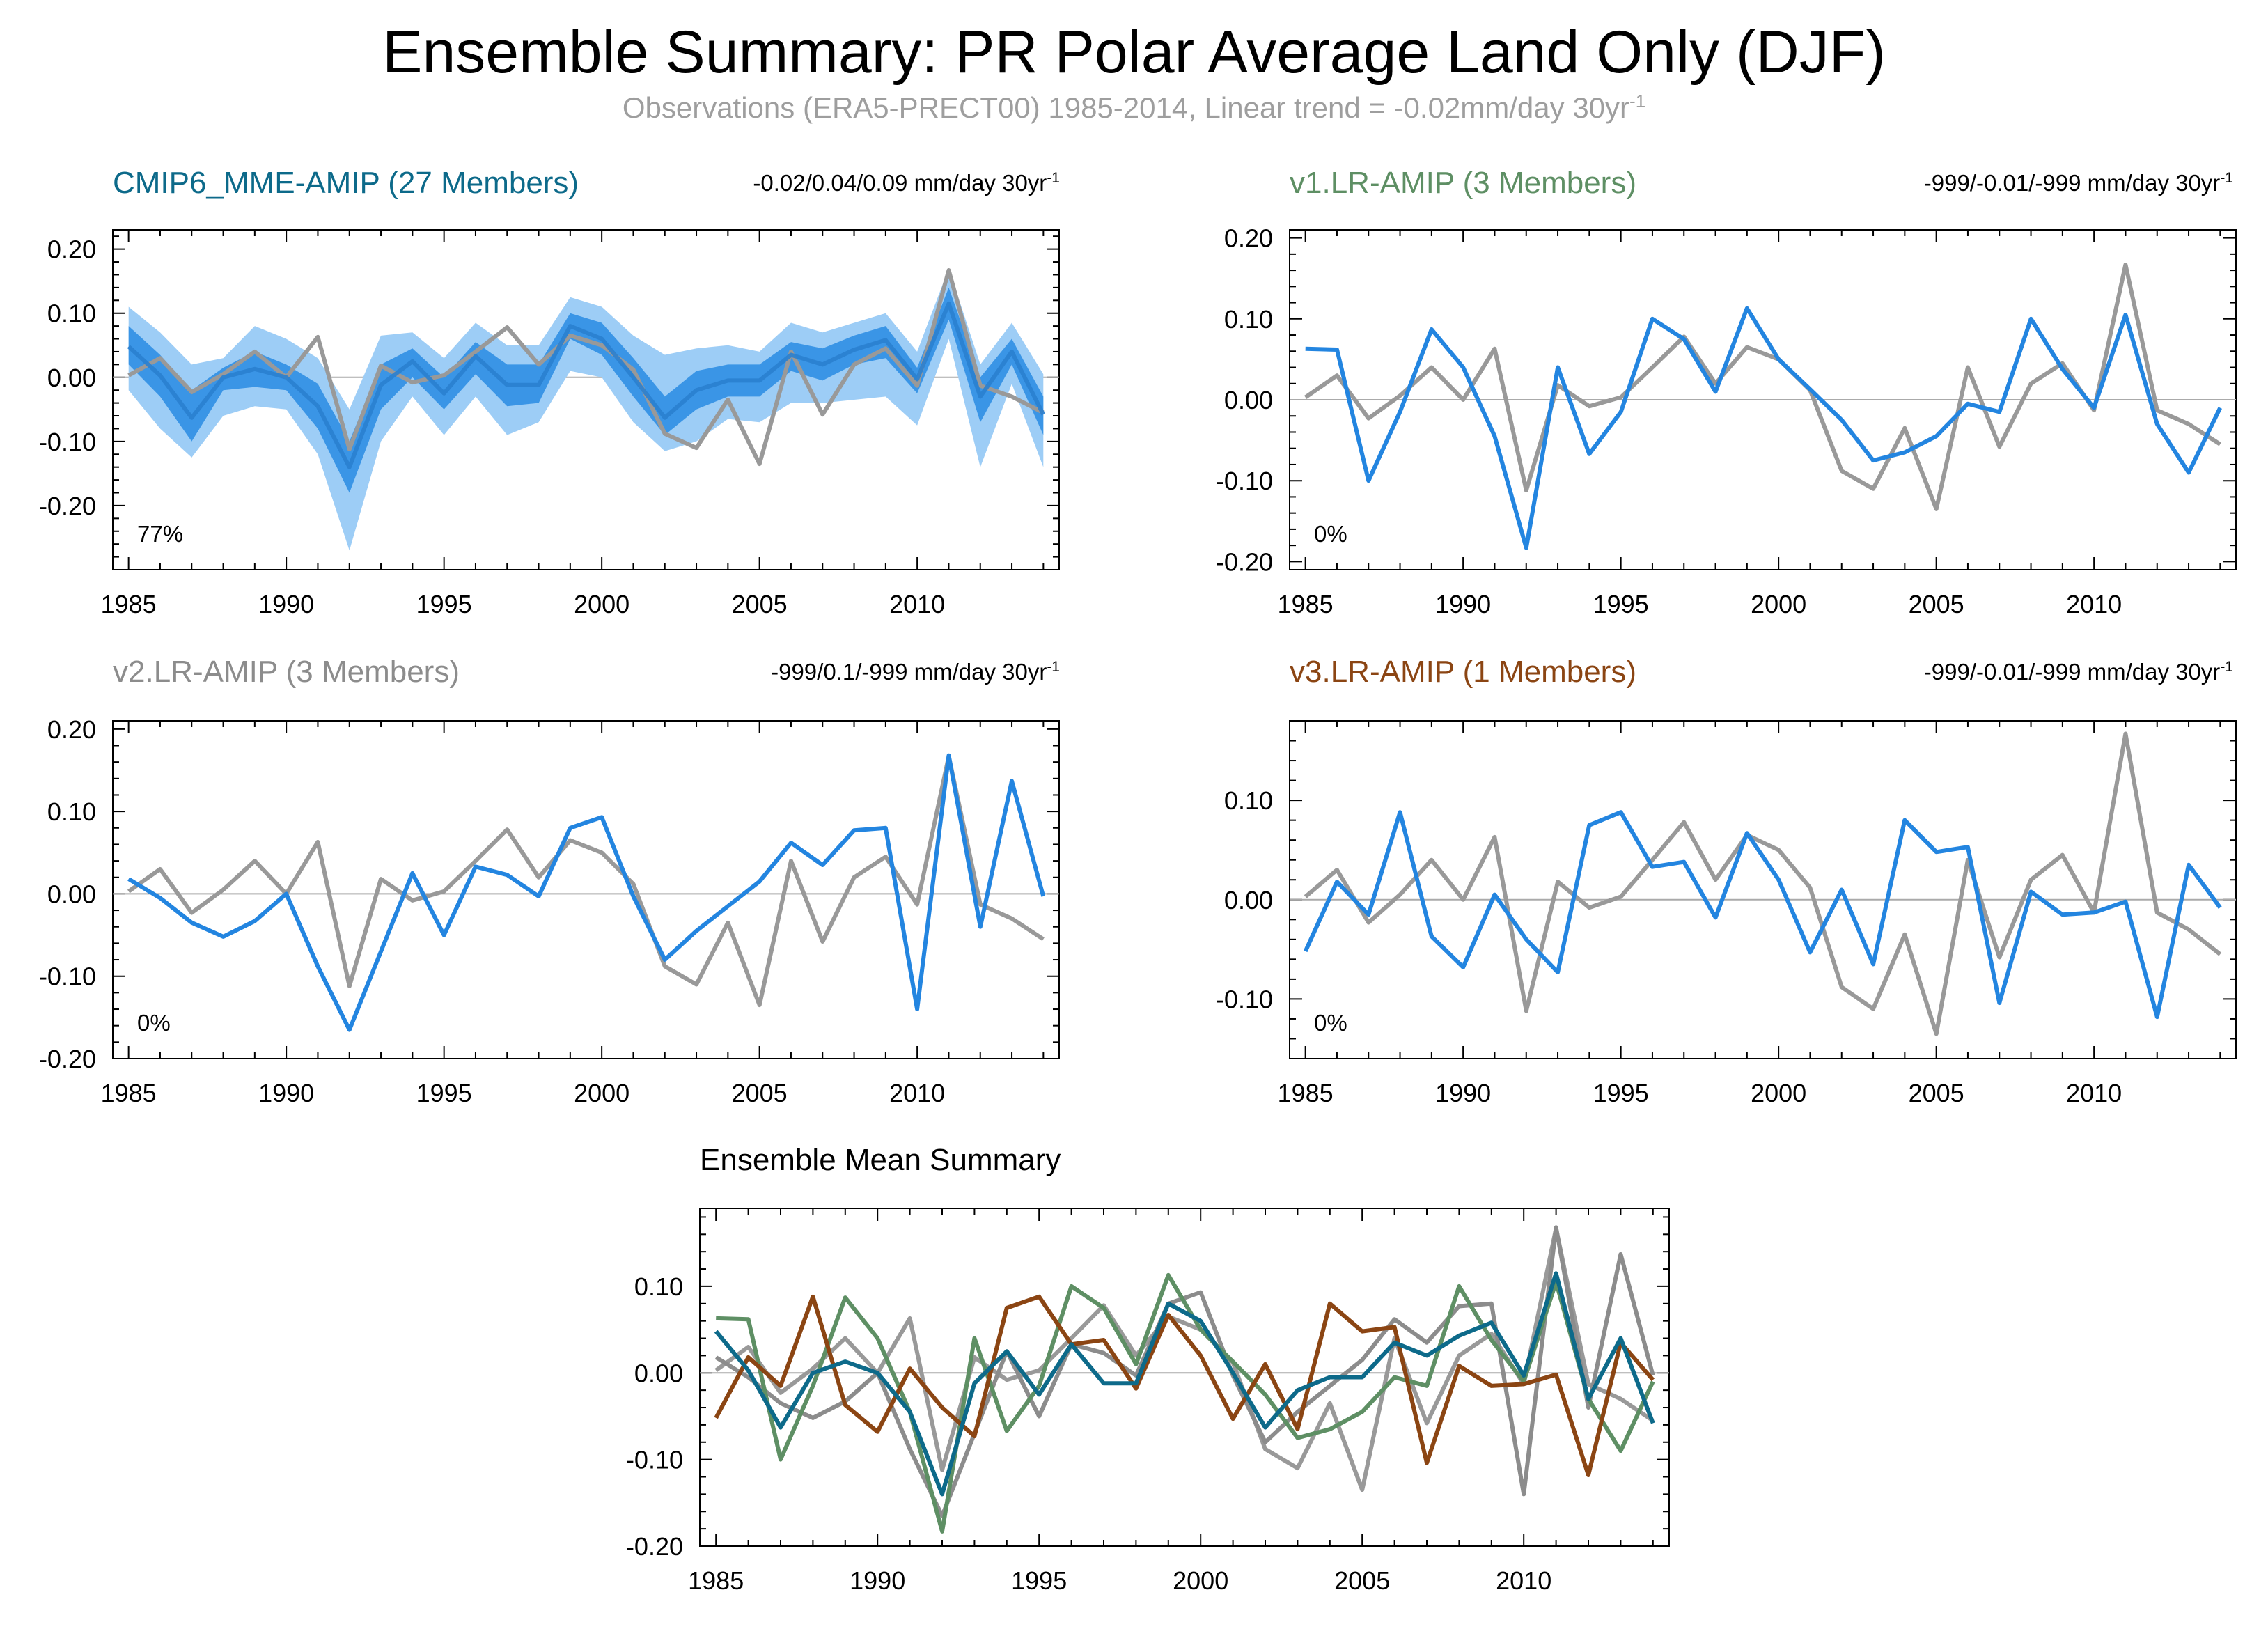  What do you see at coordinates (909, 672) in the screenshot?
I see `trend-text-v2: -999/0.1/-999 mm/day 30yr` at bounding box center [909, 672].